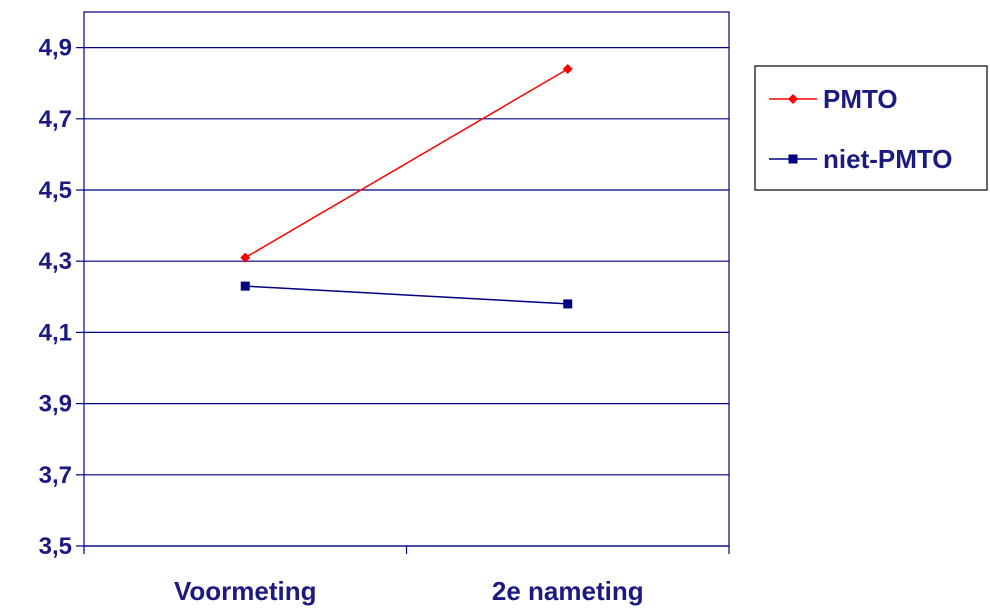 The height and width of the screenshot is (614, 990). I want to click on series-layer, so click(406, 186).